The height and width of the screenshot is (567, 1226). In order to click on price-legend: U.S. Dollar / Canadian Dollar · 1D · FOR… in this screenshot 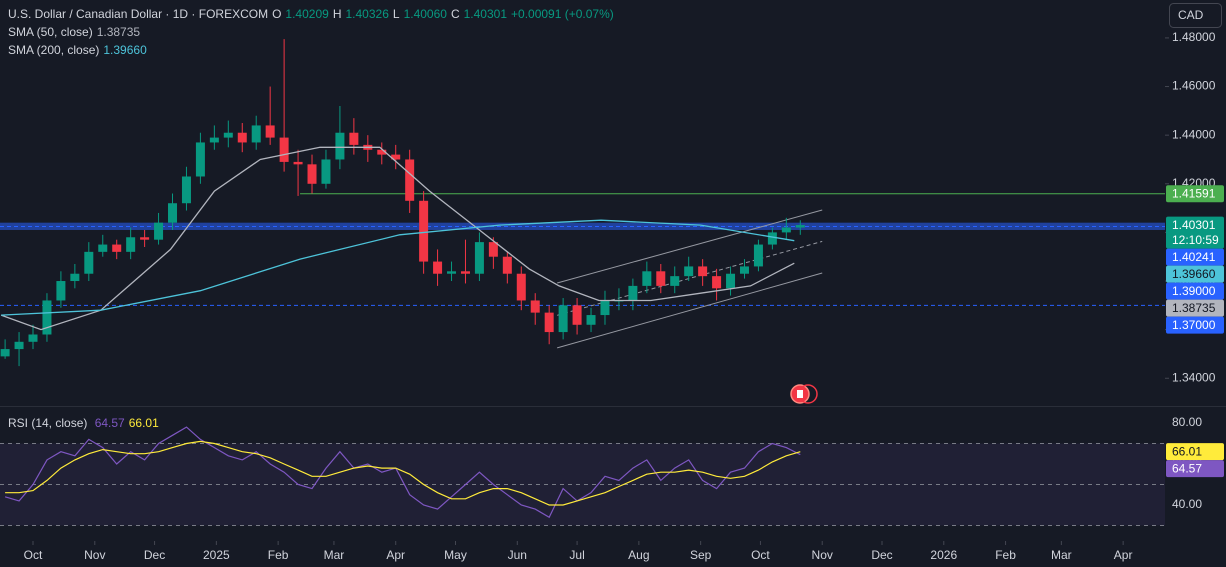, I will do `click(313, 32)`.